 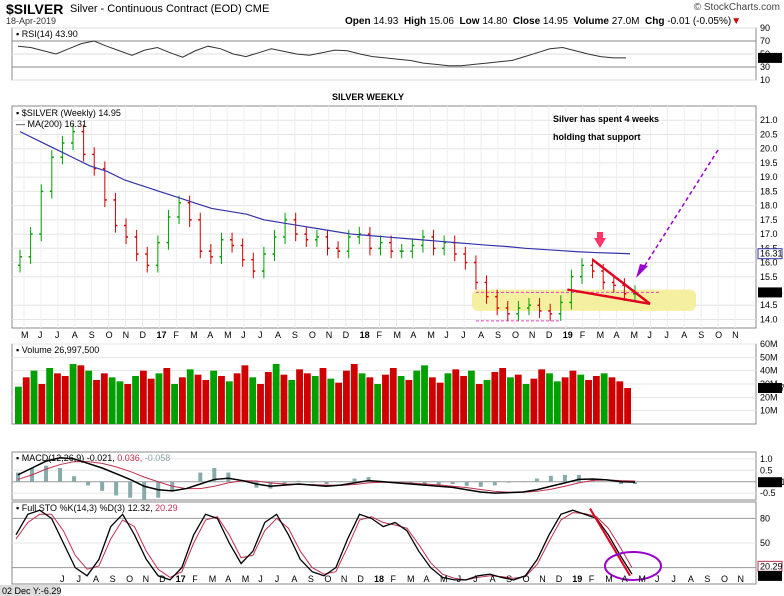 What do you see at coordinates (606, 119) in the screenshot?
I see `annotation-line-1: Silver has spent 4 weeks` at bounding box center [606, 119].